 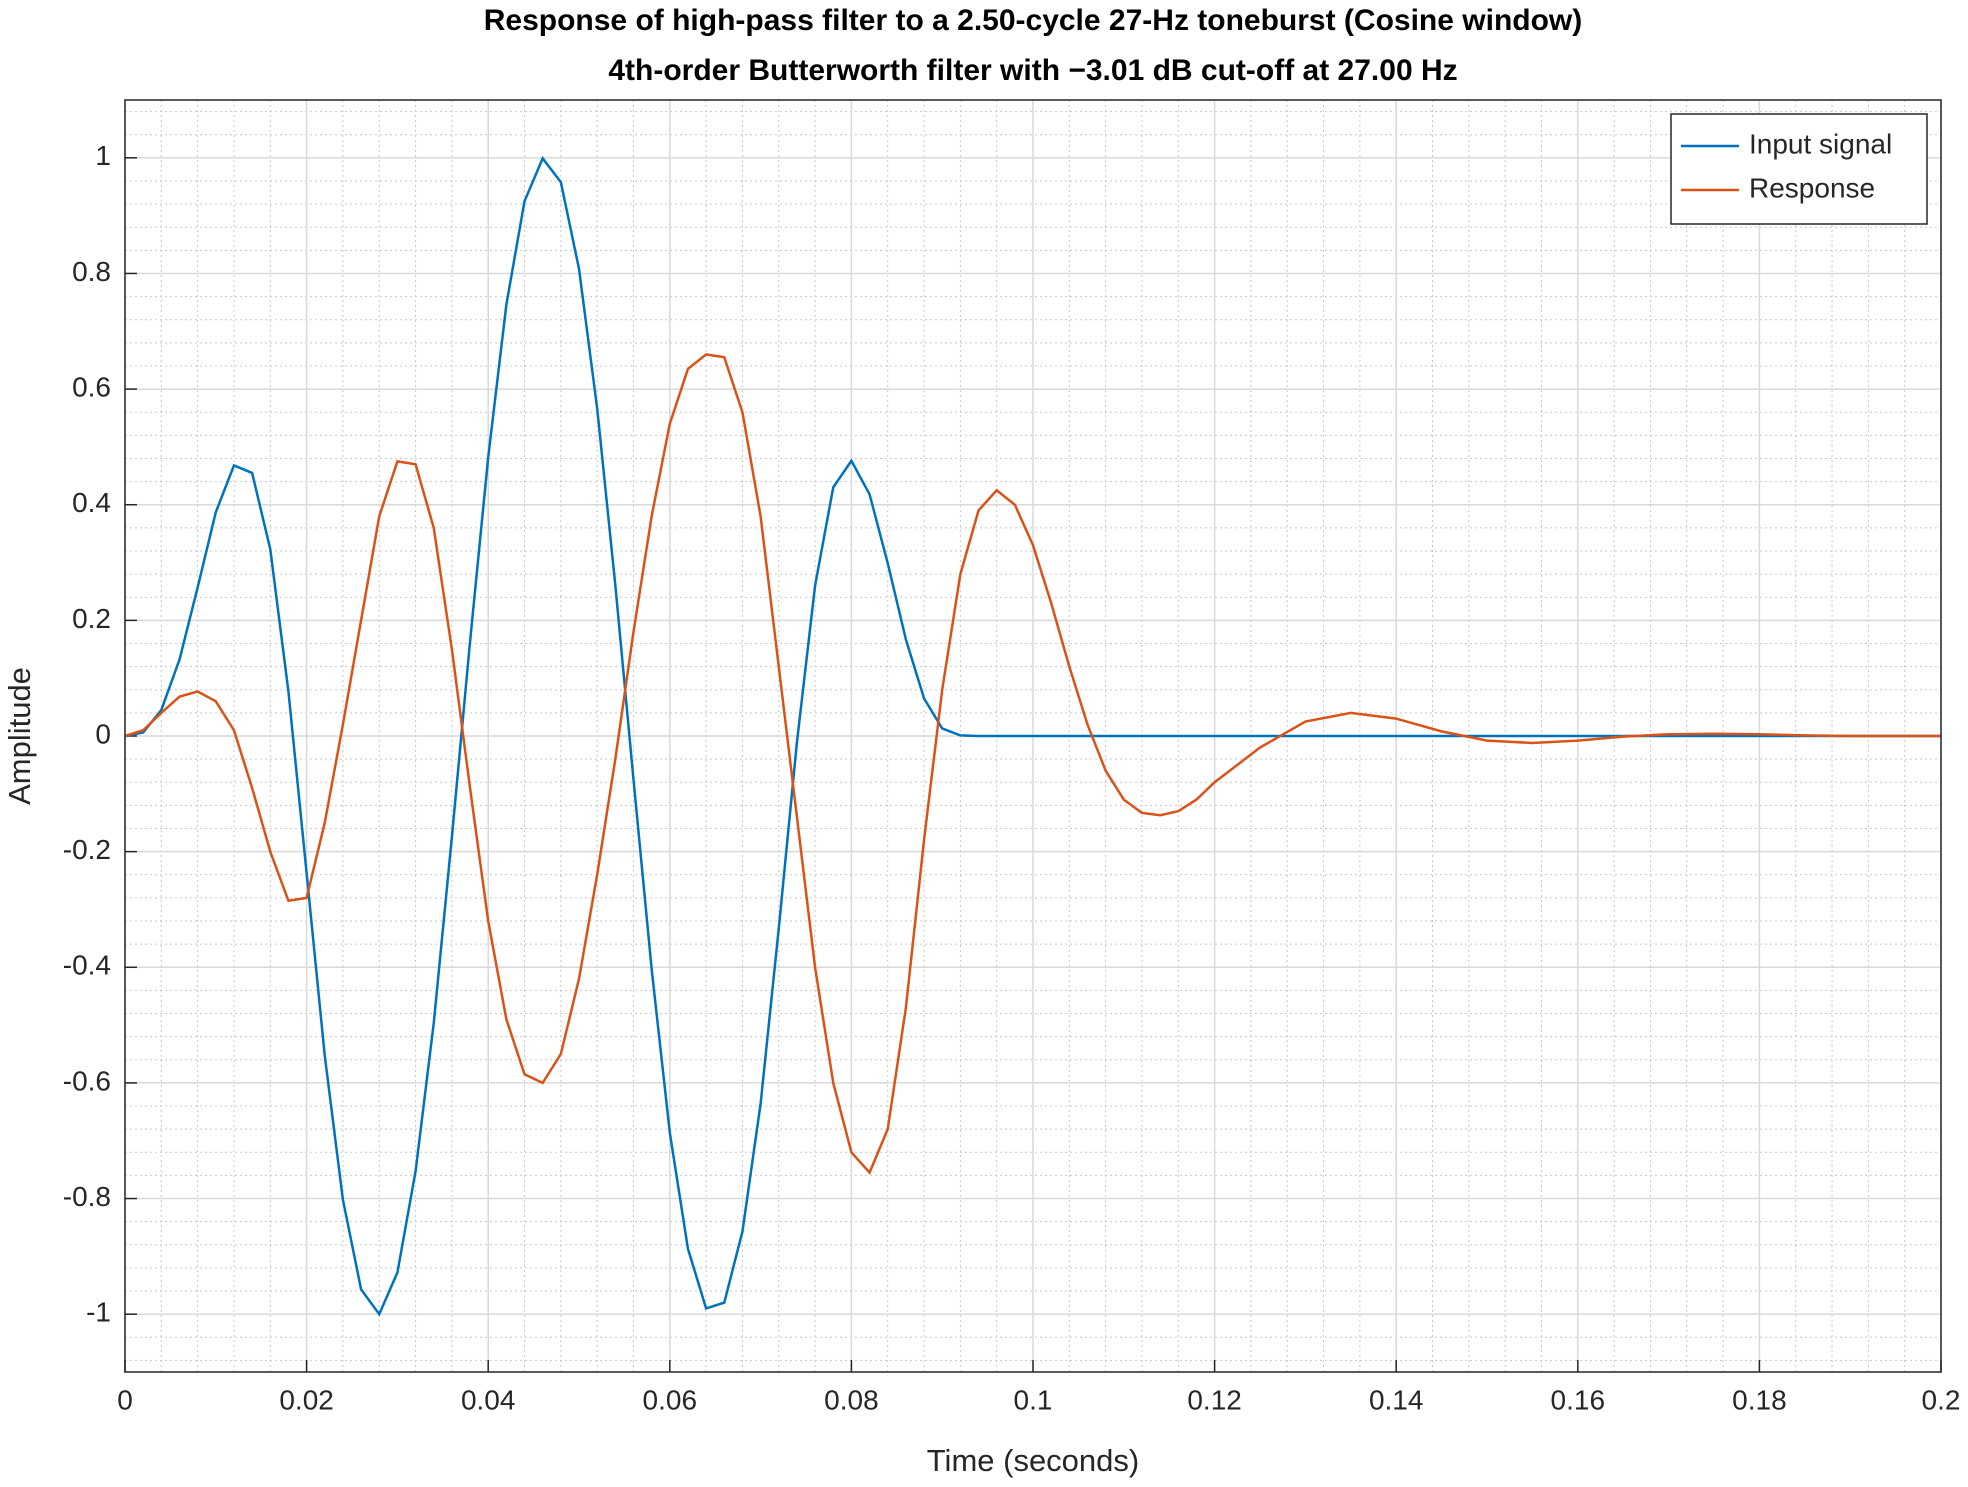 What do you see at coordinates (670, 1399) in the screenshot?
I see `x-tick-label: 0.06` at bounding box center [670, 1399].